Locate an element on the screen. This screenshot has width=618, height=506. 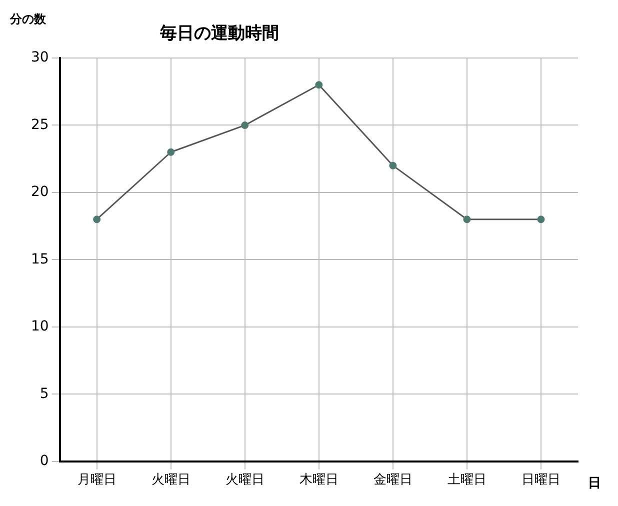
x-tick-label: 土曜日 is located at coordinates (466, 480).